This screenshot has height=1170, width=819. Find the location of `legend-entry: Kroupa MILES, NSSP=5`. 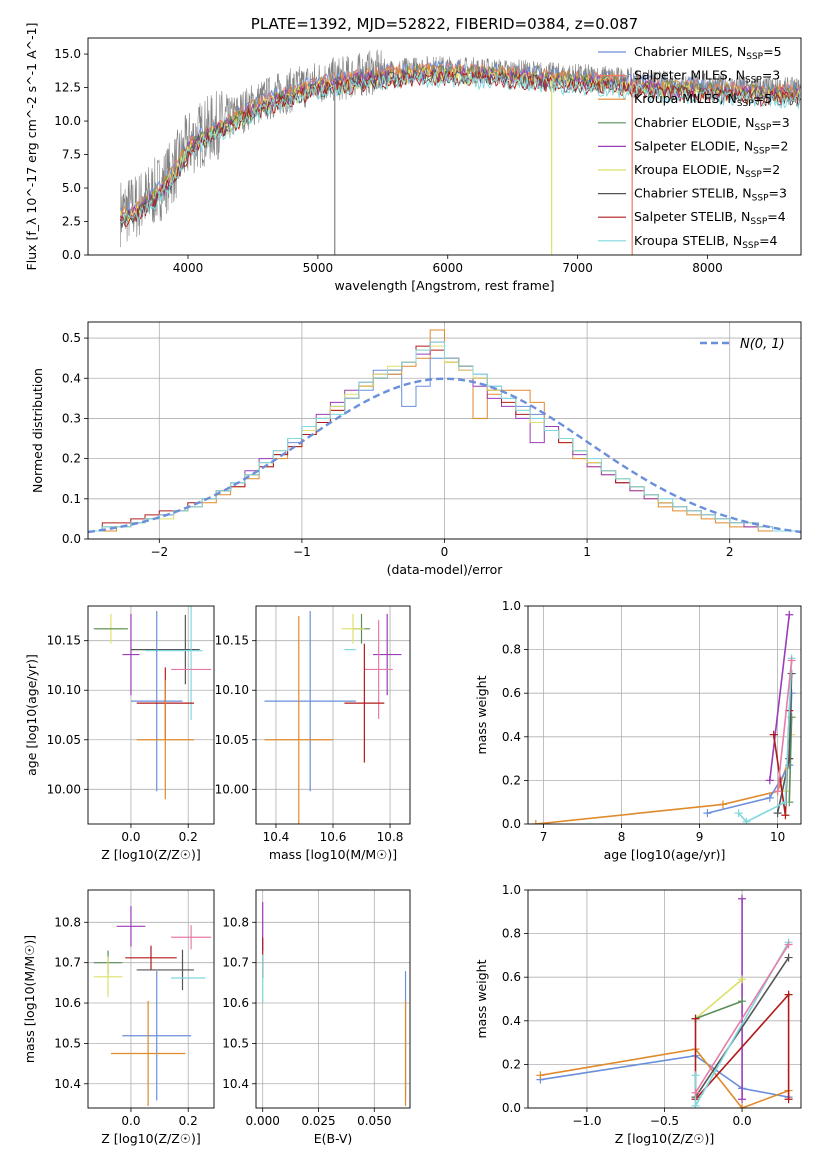

legend-entry: Kroupa MILES, NSSP=5 is located at coordinates (703, 100).